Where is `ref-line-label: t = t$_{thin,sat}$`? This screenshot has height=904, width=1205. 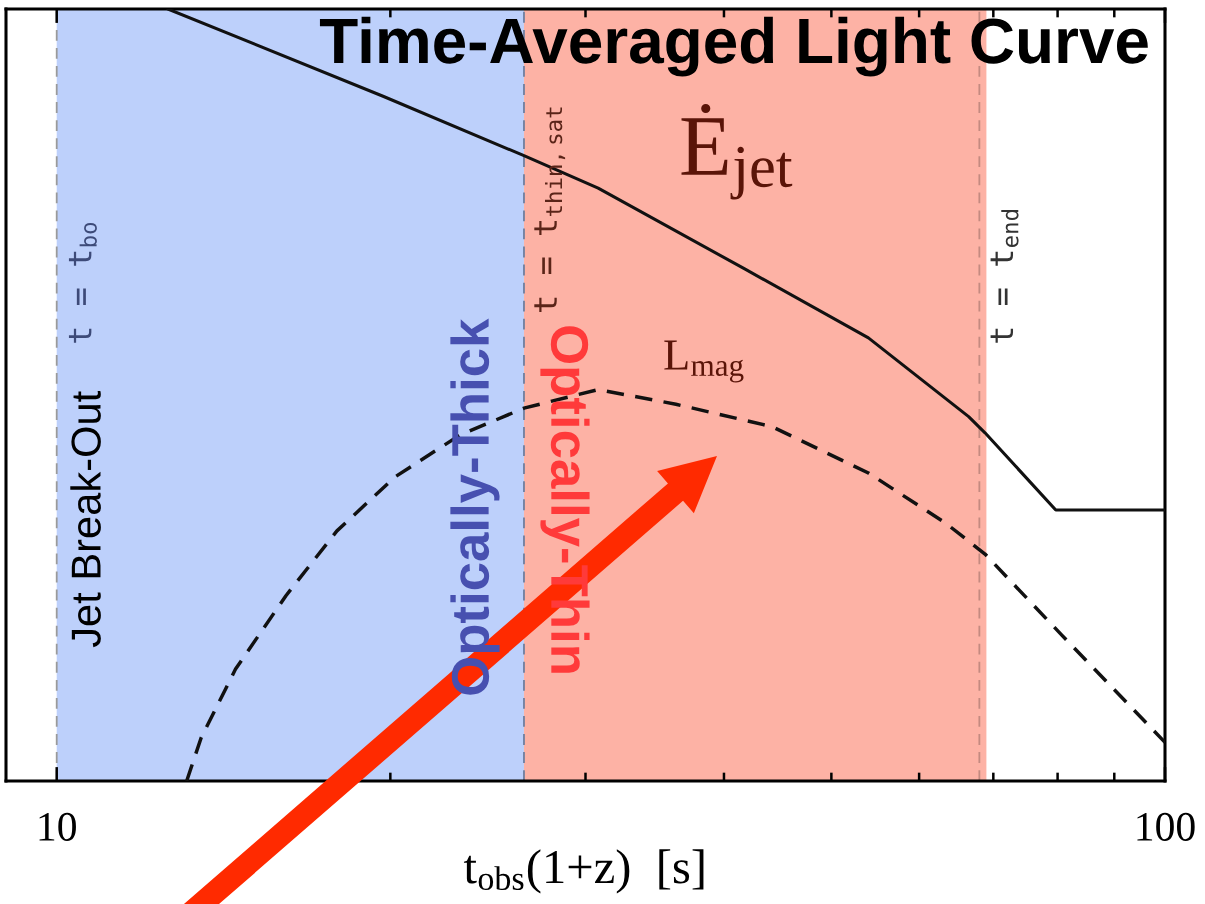
ref-line-label: t = t$_{thin,sat}$ is located at coordinates (550, 209).